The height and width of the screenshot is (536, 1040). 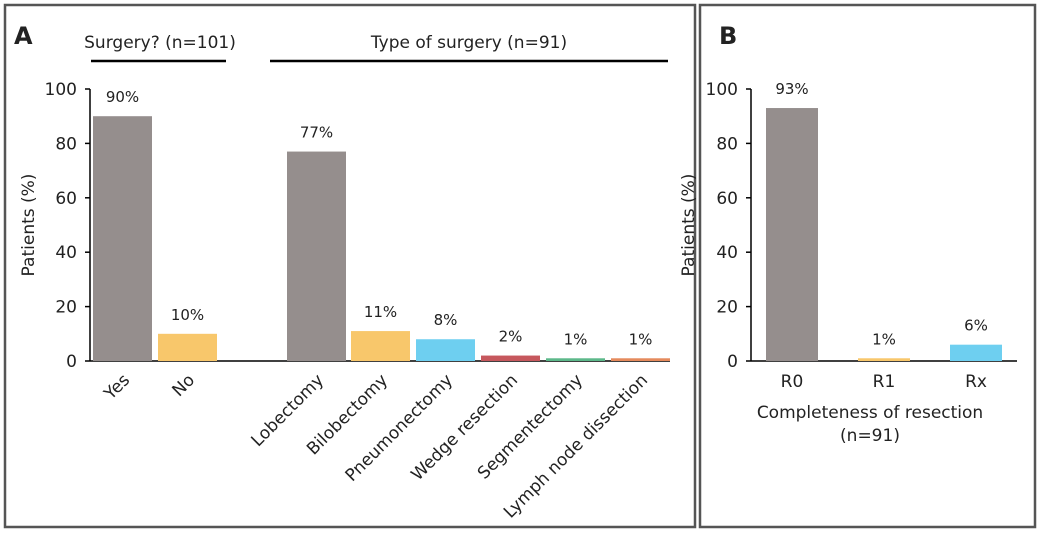 I want to click on panel-b-x-tick-label: R0, so click(x=792, y=382).